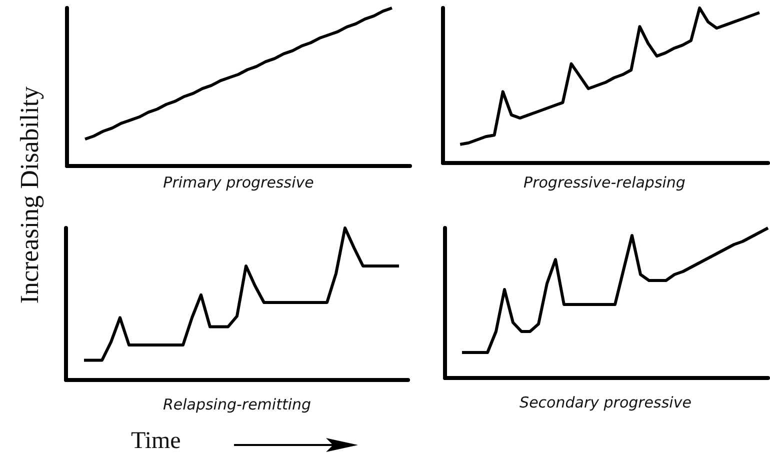  What do you see at coordinates (156, 441) in the screenshot?
I see `x-axis-title: Time` at bounding box center [156, 441].